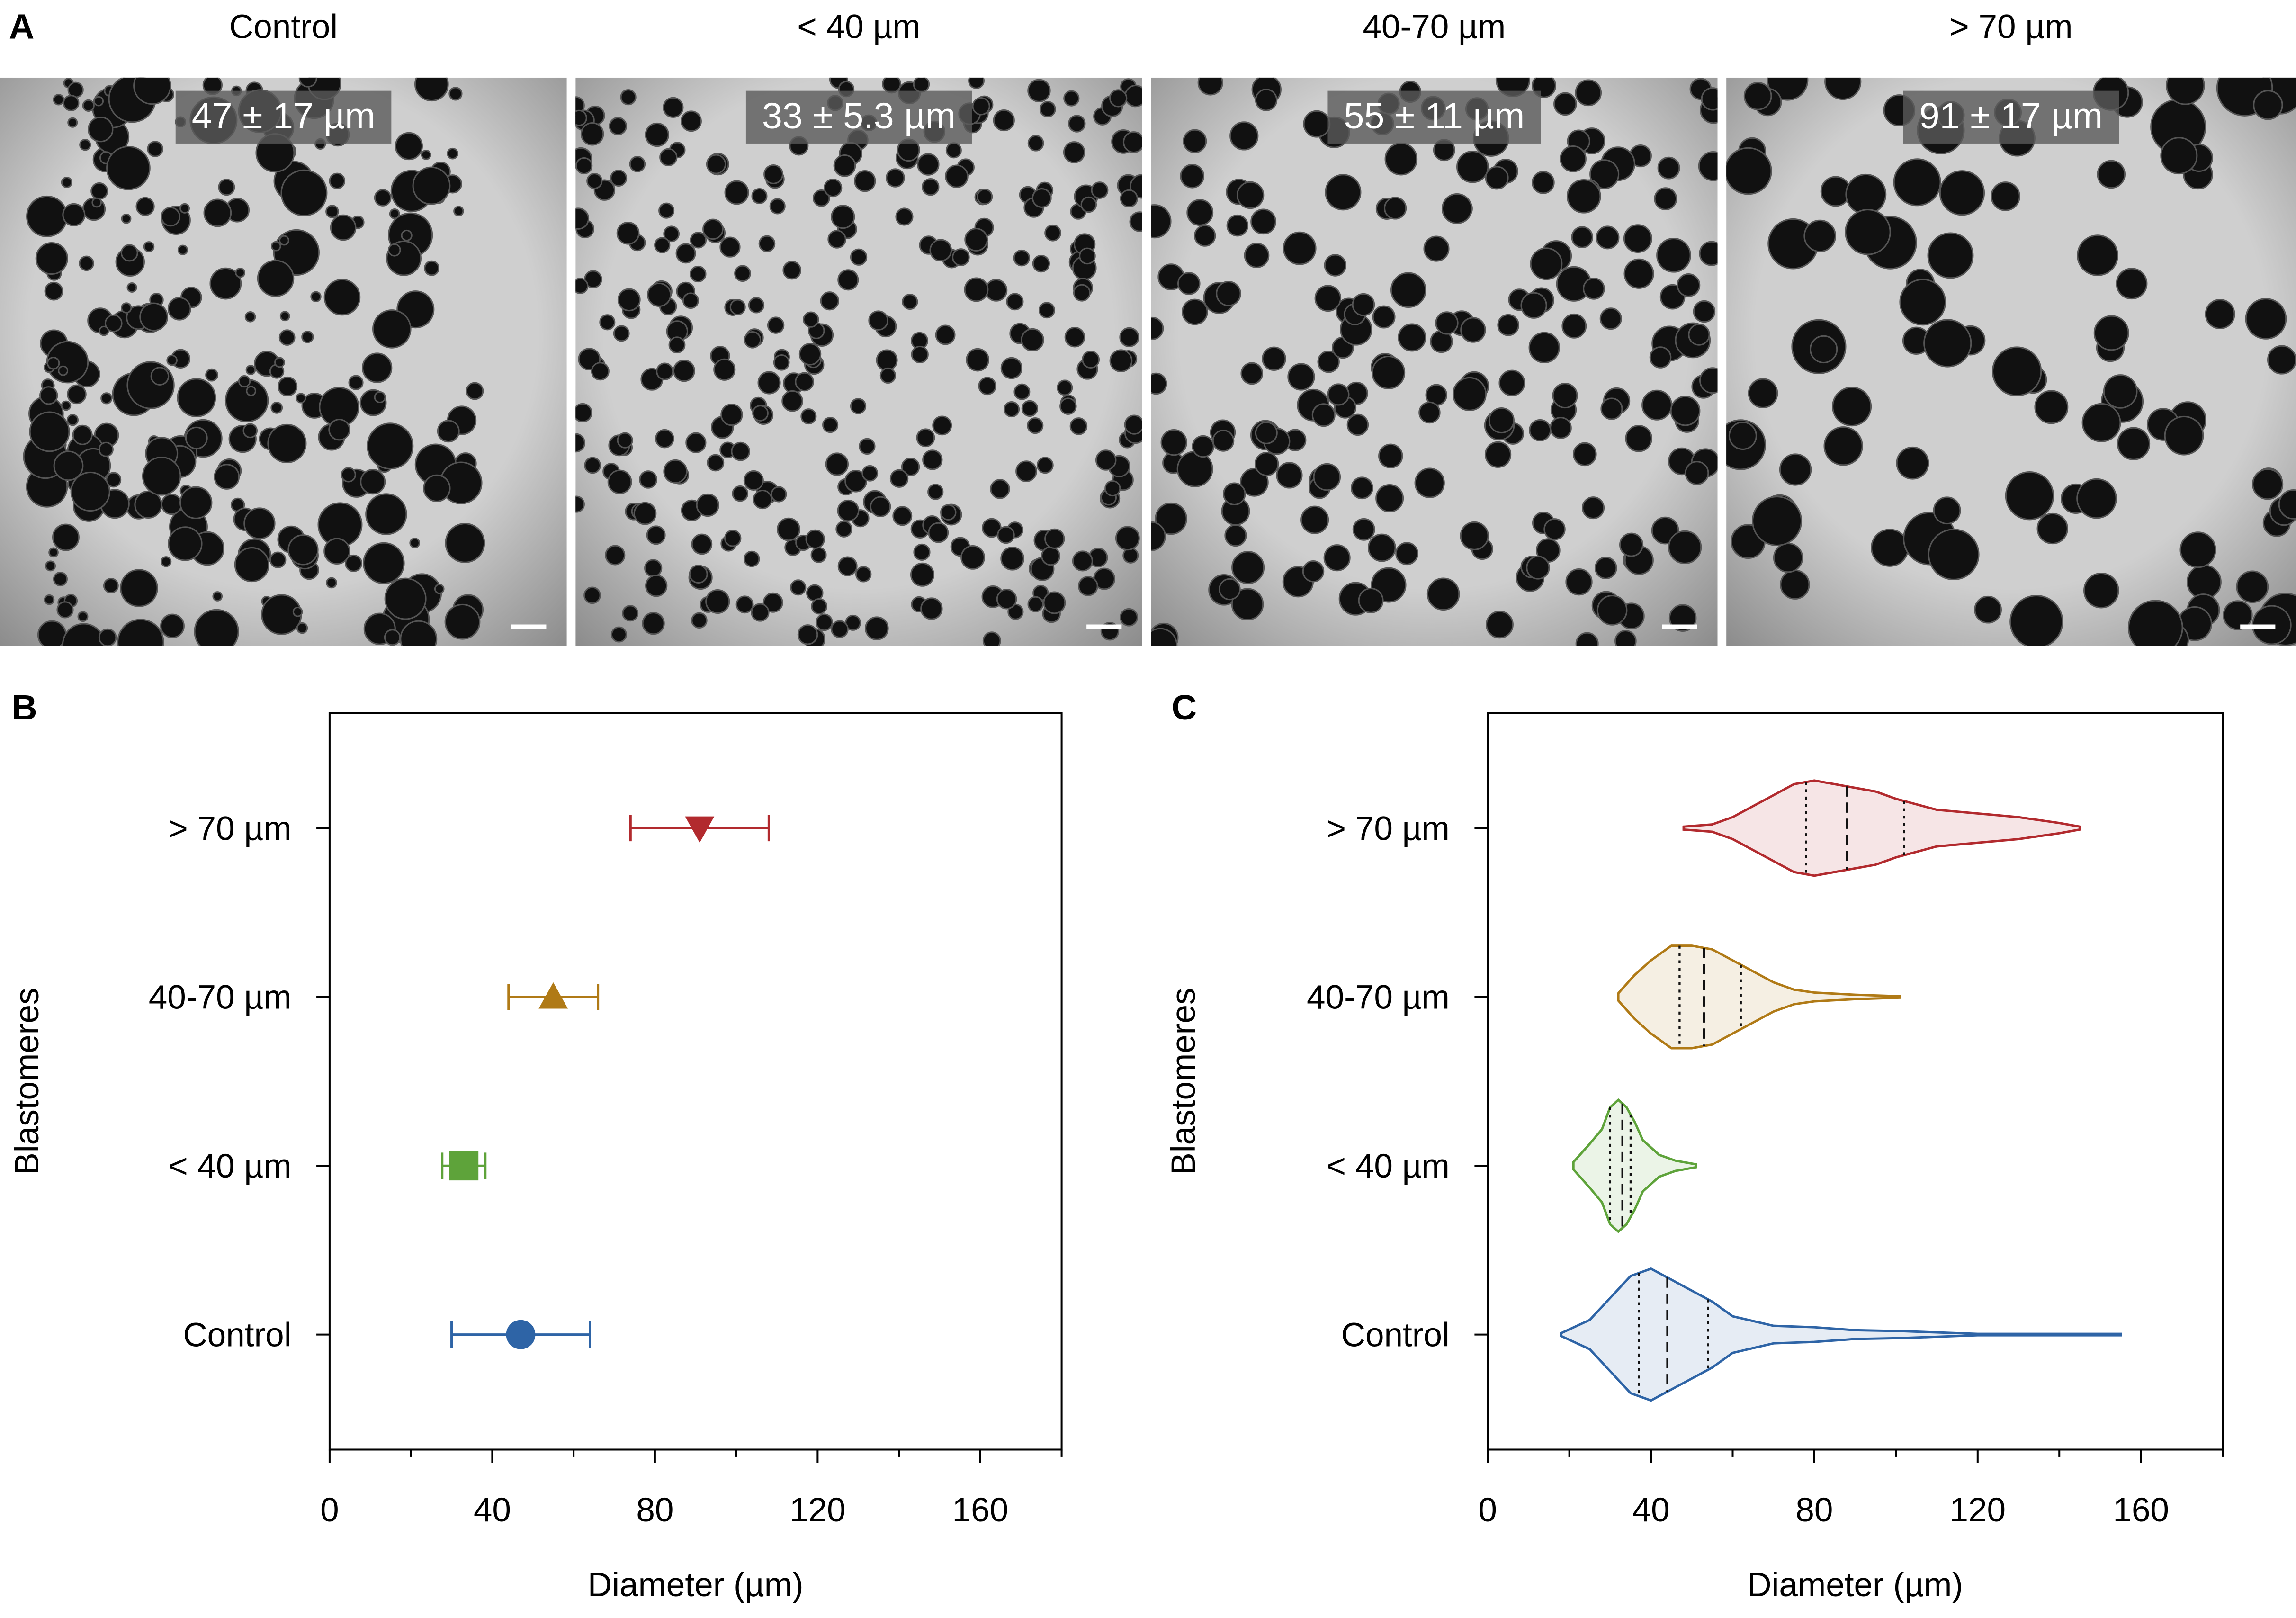 This screenshot has height=1618, width=2296. What do you see at coordinates (2141, 1510) in the screenshot?
I see `x-tick-label: 160` at bounding box center [2141, 1510].